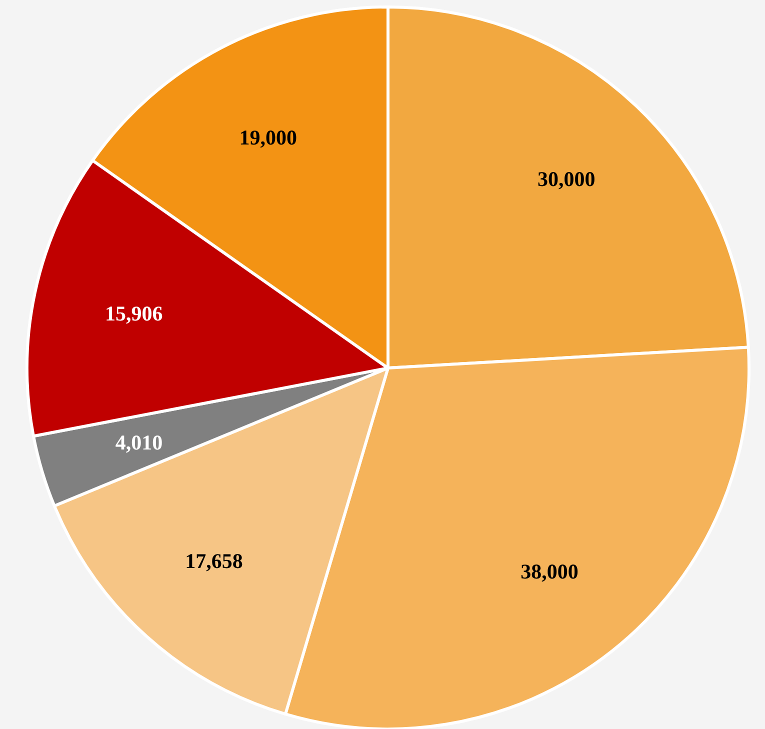 The width and height of the screenshot is (765, 729). Describe the element at coordinates (139, 442) in the screenshot. I see `data-label: 4,010` at that location.